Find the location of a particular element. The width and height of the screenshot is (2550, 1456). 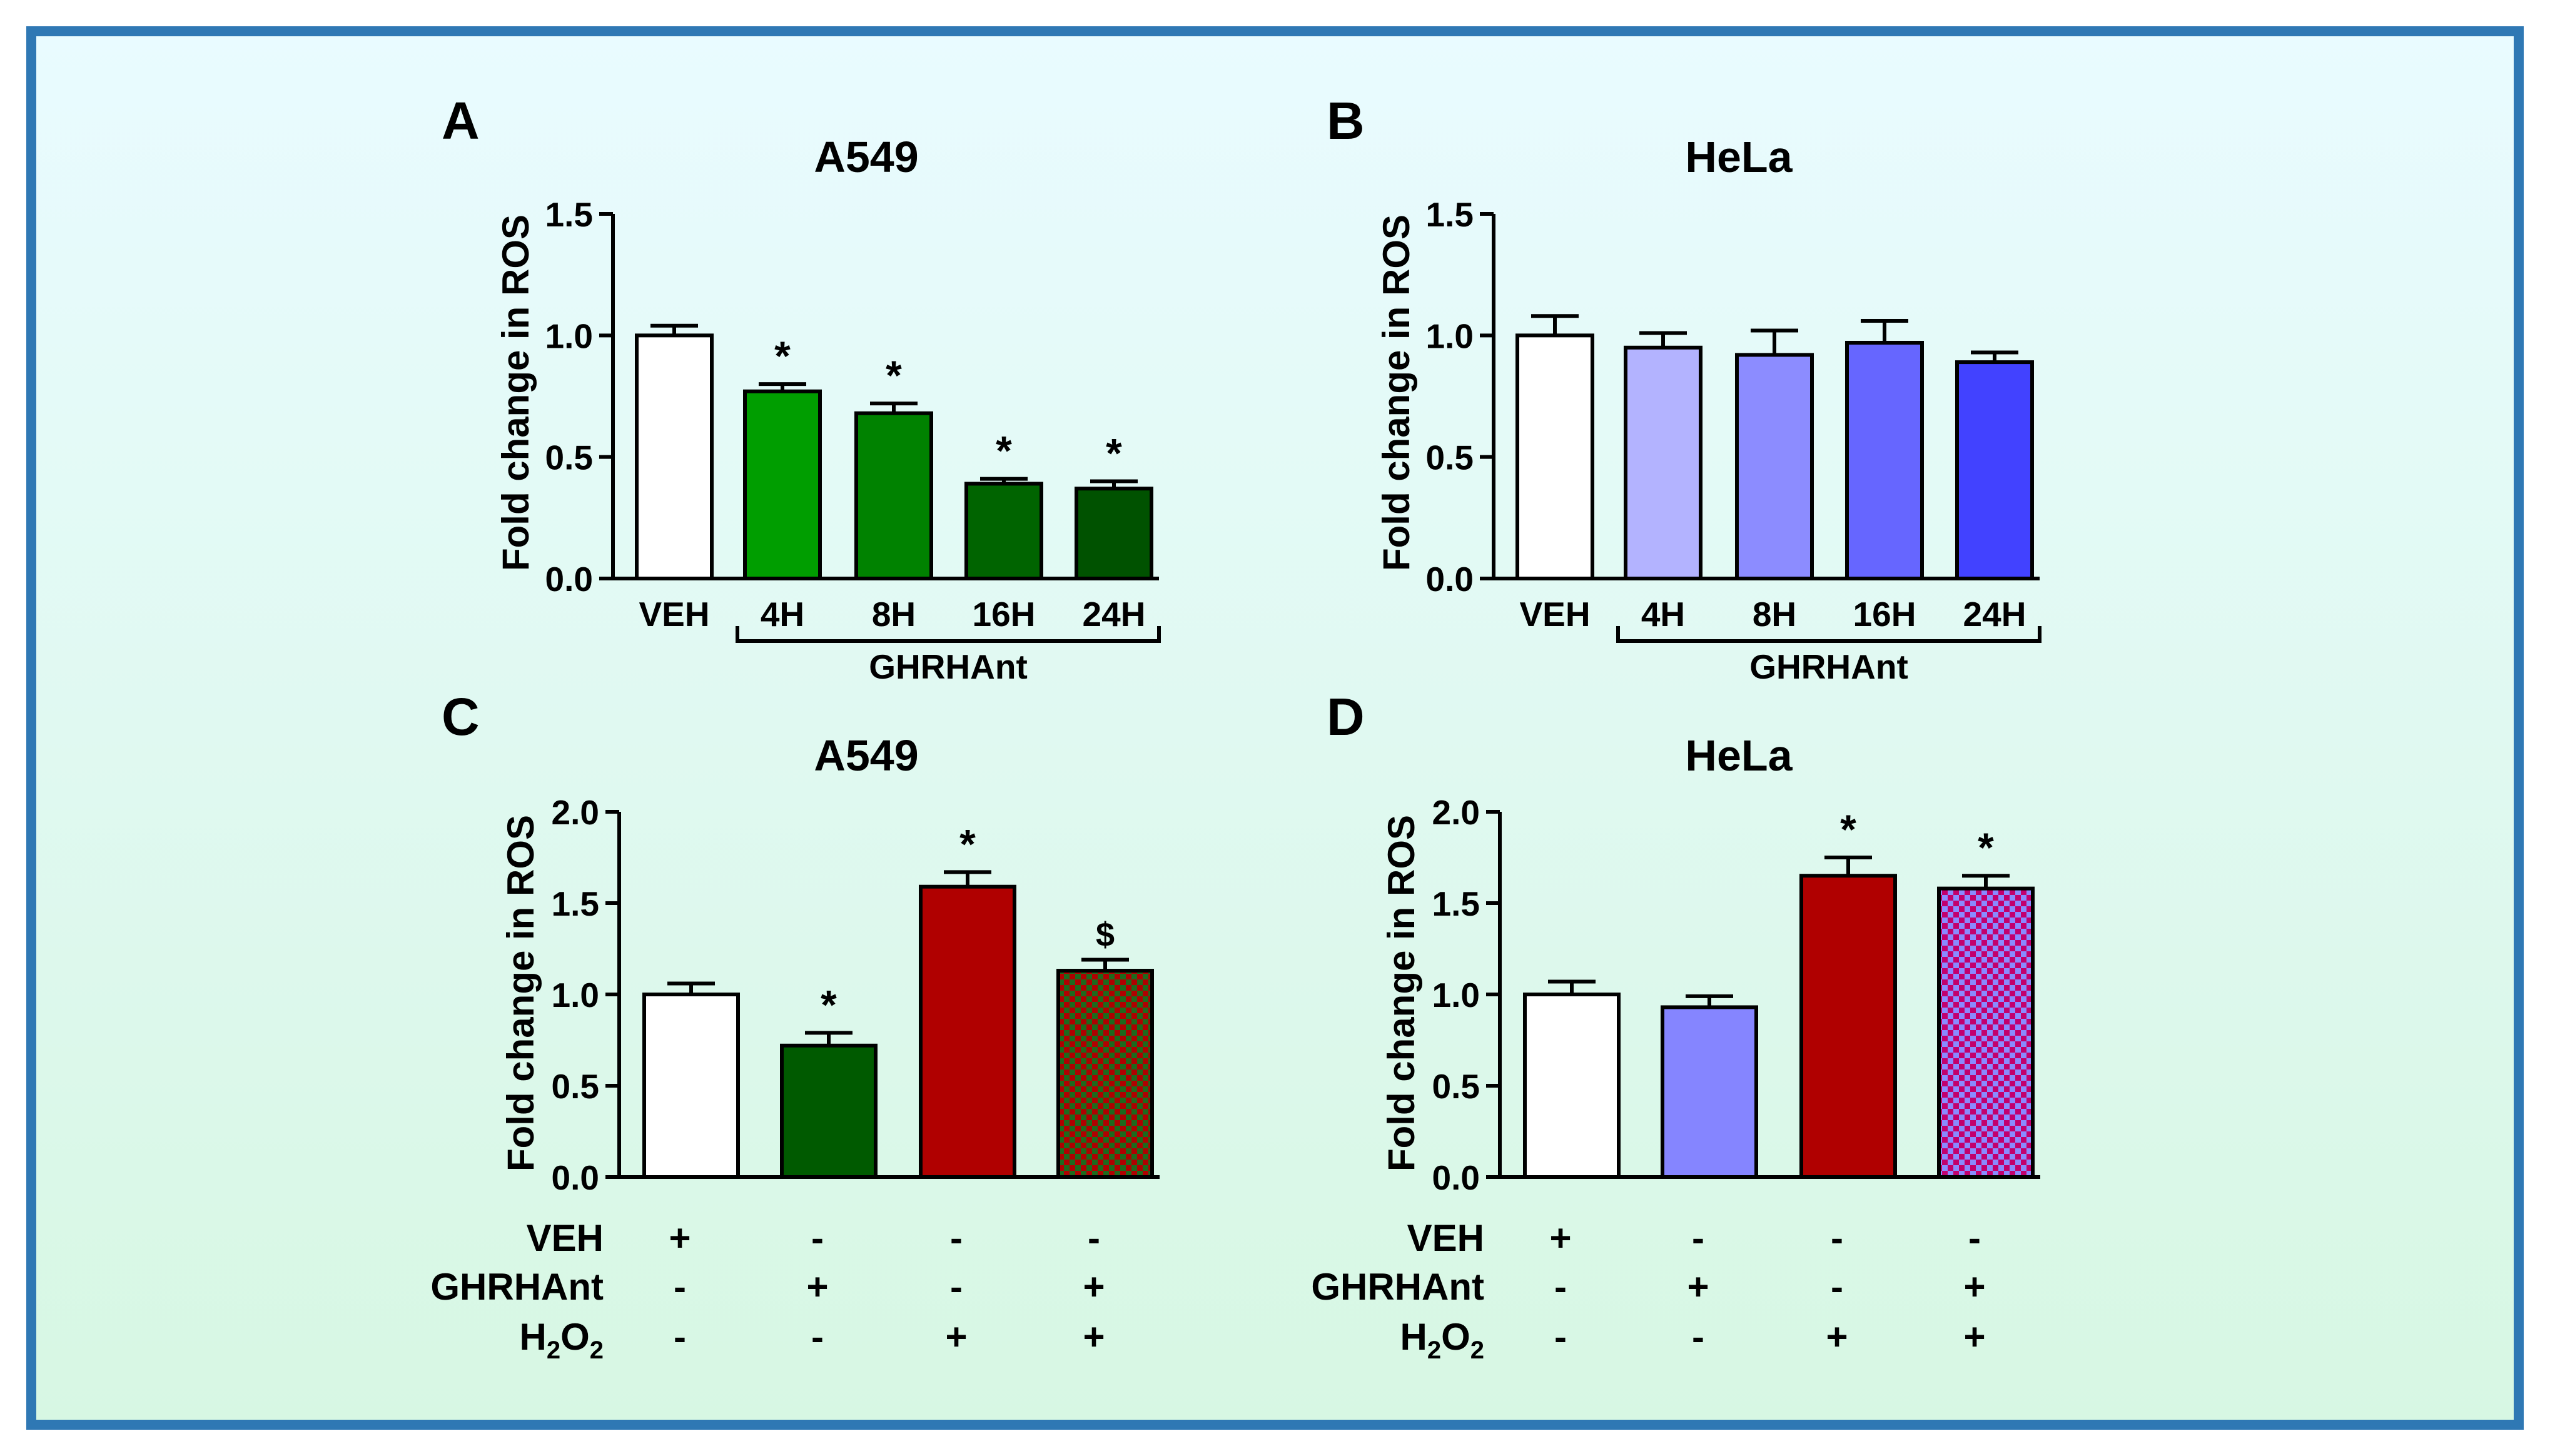

panel-b-x-tick-label: 24H is located at coordinates (1994, 615).